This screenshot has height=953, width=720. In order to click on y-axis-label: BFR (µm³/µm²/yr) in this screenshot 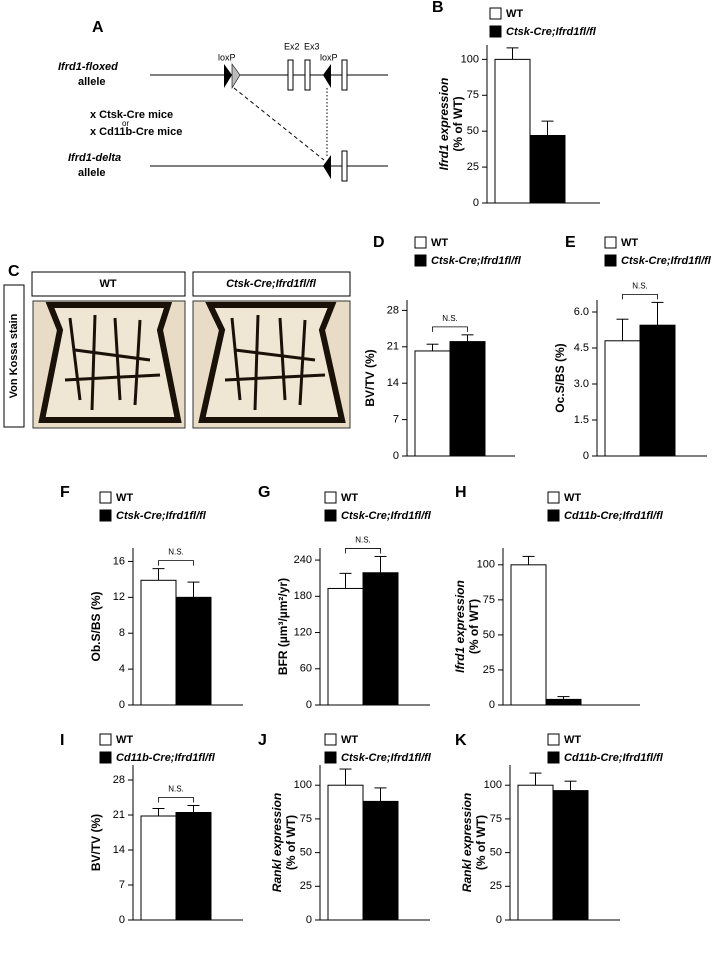, I will do `click(283, 626)`.